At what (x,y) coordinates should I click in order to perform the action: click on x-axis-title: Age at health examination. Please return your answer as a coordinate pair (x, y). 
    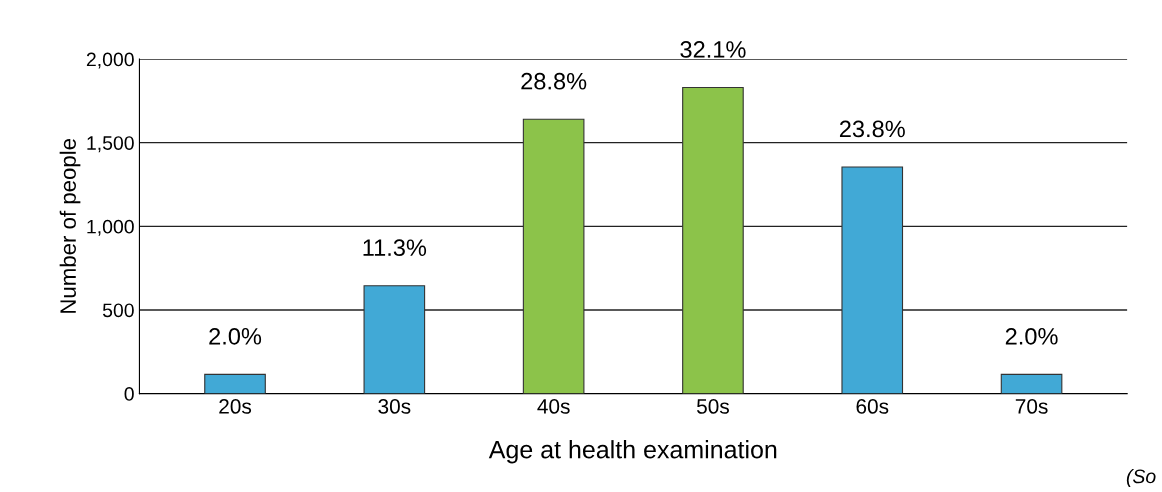
    Looking at the image, I should click on (632, 452).